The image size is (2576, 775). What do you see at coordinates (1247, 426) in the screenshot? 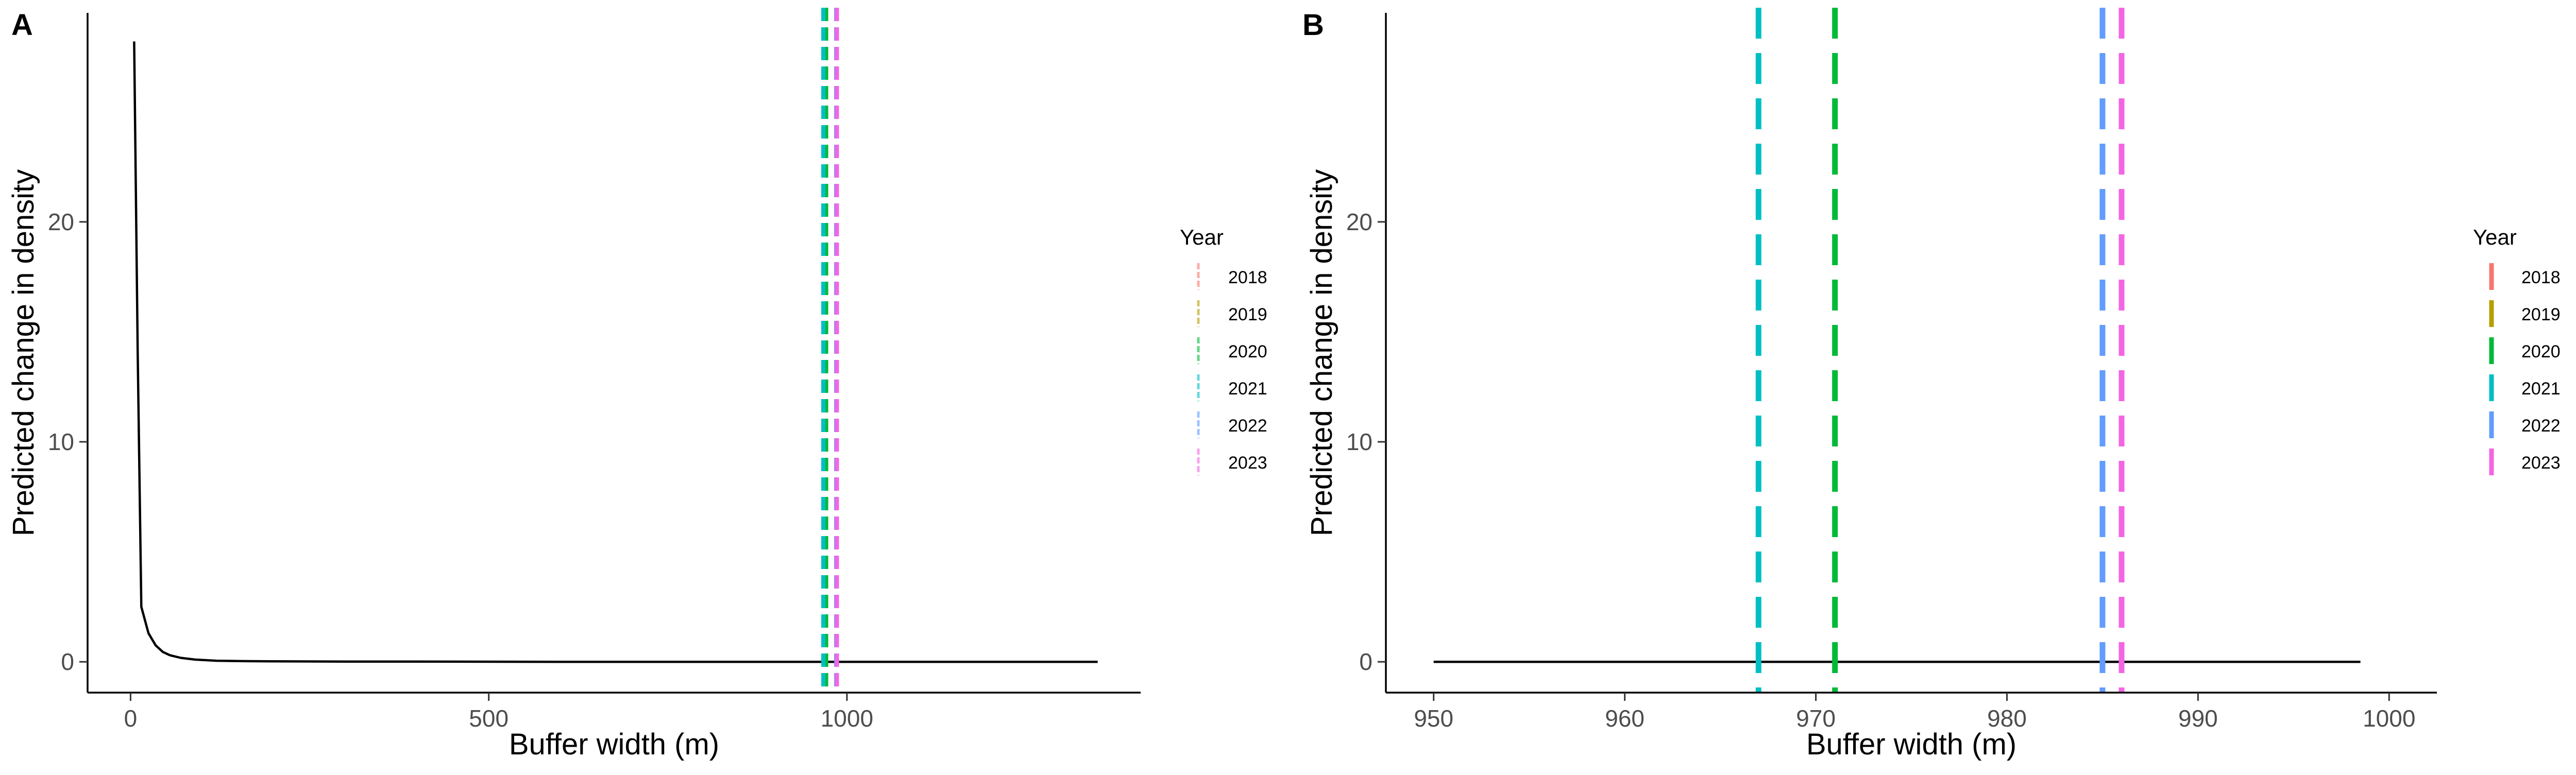
I see `panel-a-legend-label-2022: 2022` at bounding box center [1247, 426].